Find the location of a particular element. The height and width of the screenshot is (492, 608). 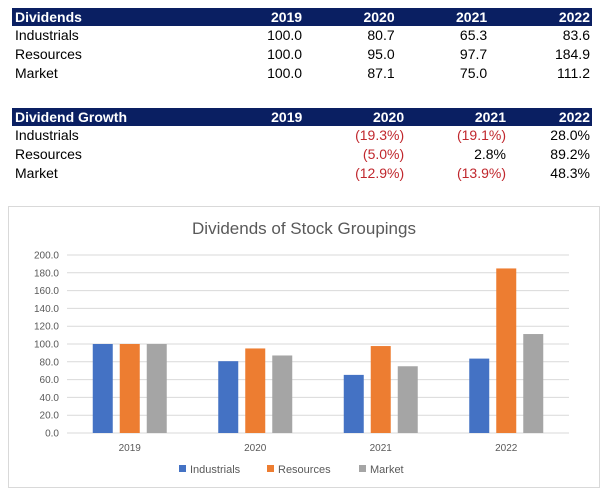

y-tick-label: 200.0 is located at coordinates (46, 256).